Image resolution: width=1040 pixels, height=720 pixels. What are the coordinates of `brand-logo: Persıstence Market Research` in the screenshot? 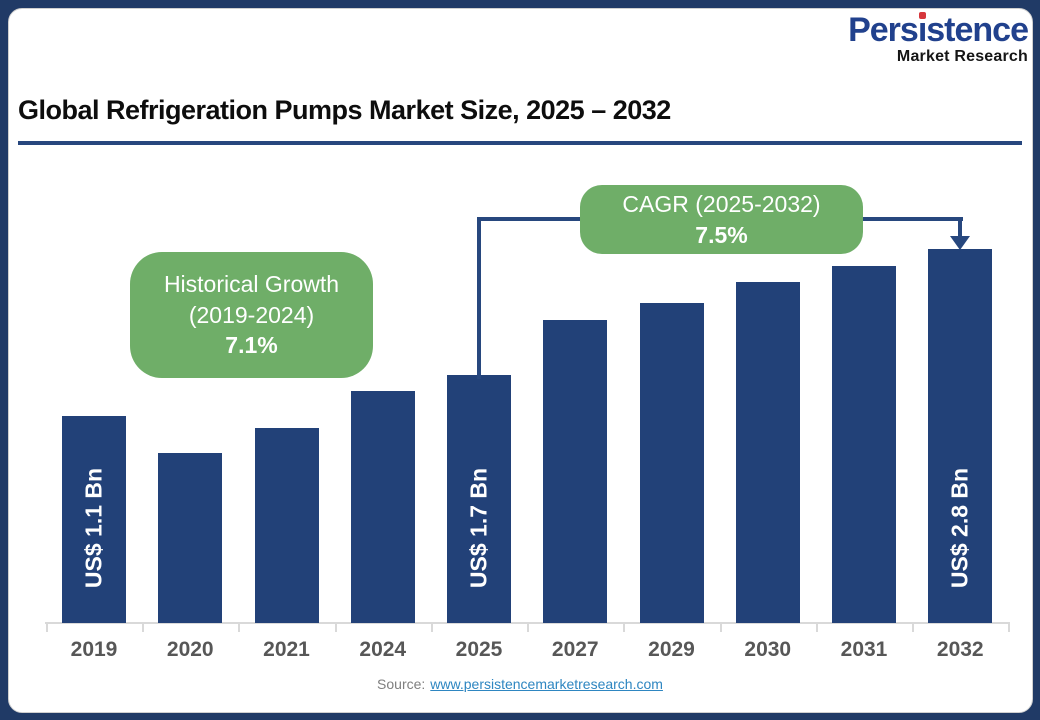 It's located at (938, 38).